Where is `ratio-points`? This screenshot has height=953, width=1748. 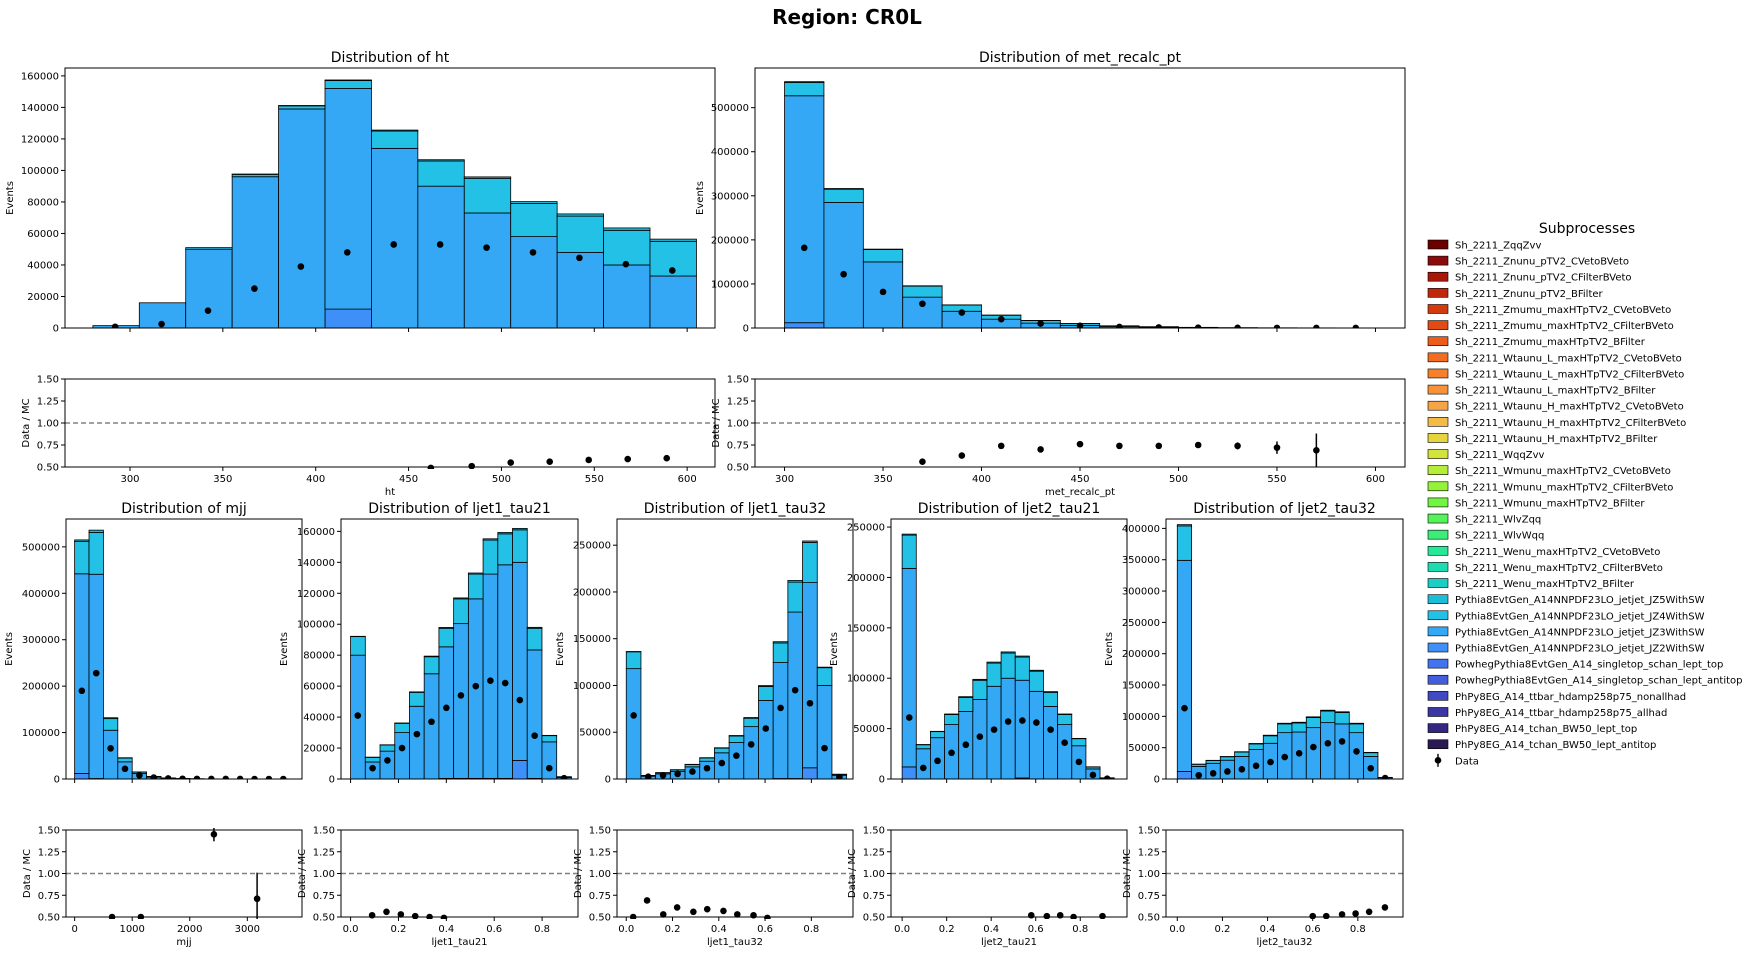
ratio-points is located at coordinates (408, 913).